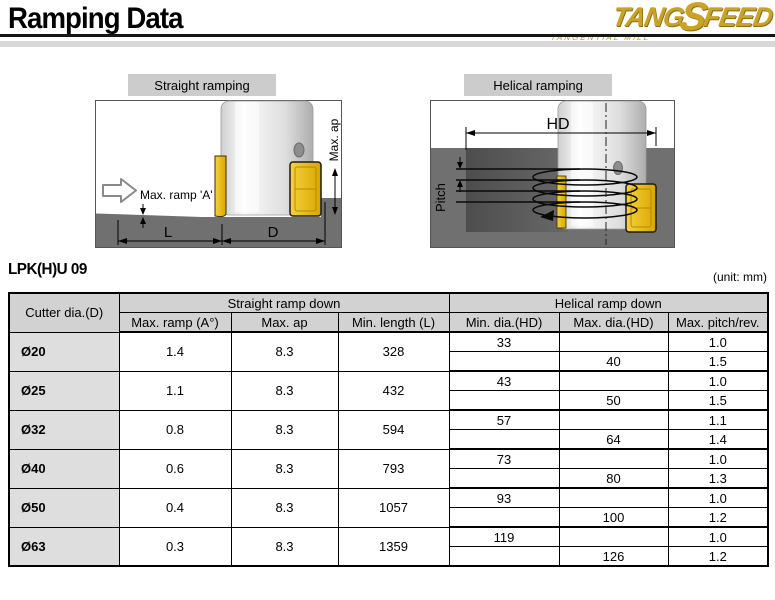 The width and height of the screenshot is (775, 600). I want to click on length-diameter-dimension, so click(221, 223).